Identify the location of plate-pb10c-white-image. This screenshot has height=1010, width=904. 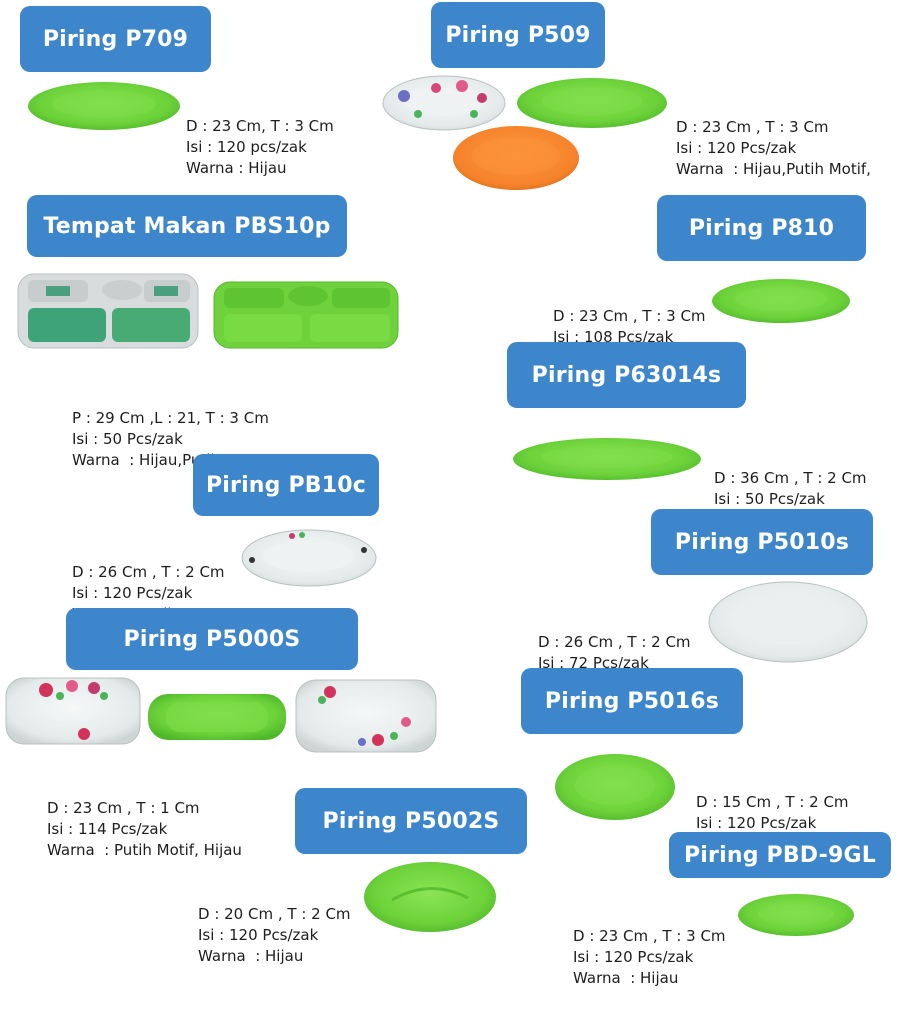
(309, 558).